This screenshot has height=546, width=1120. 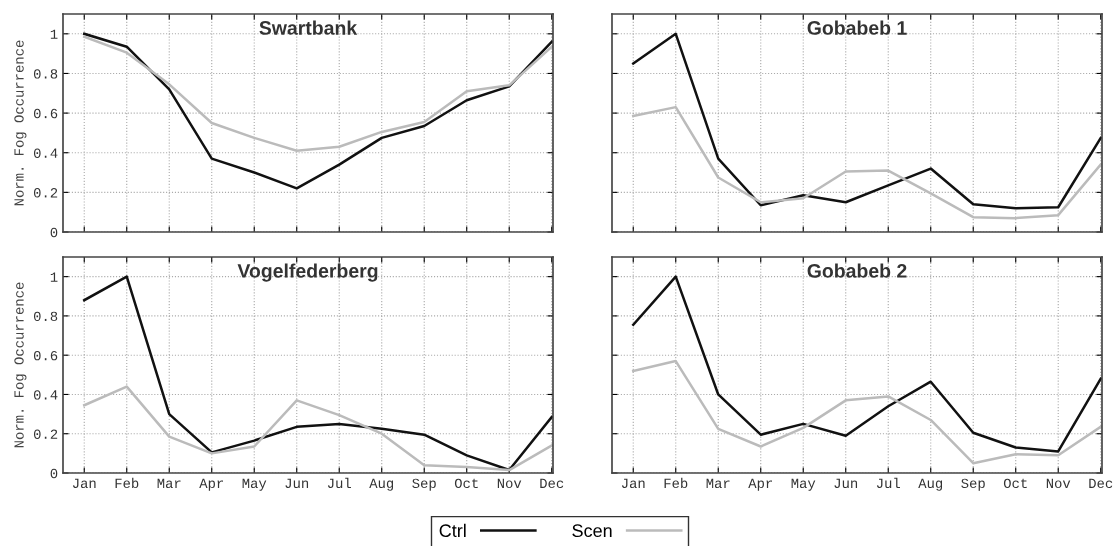 I want to click on chart-title: Gobabeb 1, so click(x=857, y=27).